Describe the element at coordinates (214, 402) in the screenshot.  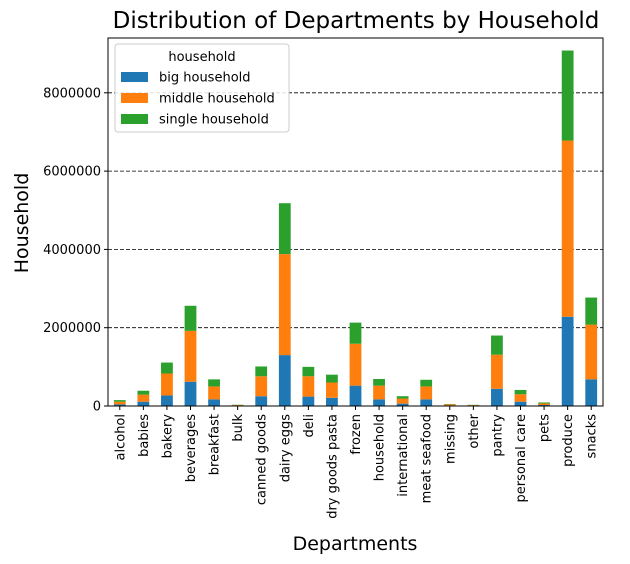
I see `bar-big-household-breakfast` at that location.